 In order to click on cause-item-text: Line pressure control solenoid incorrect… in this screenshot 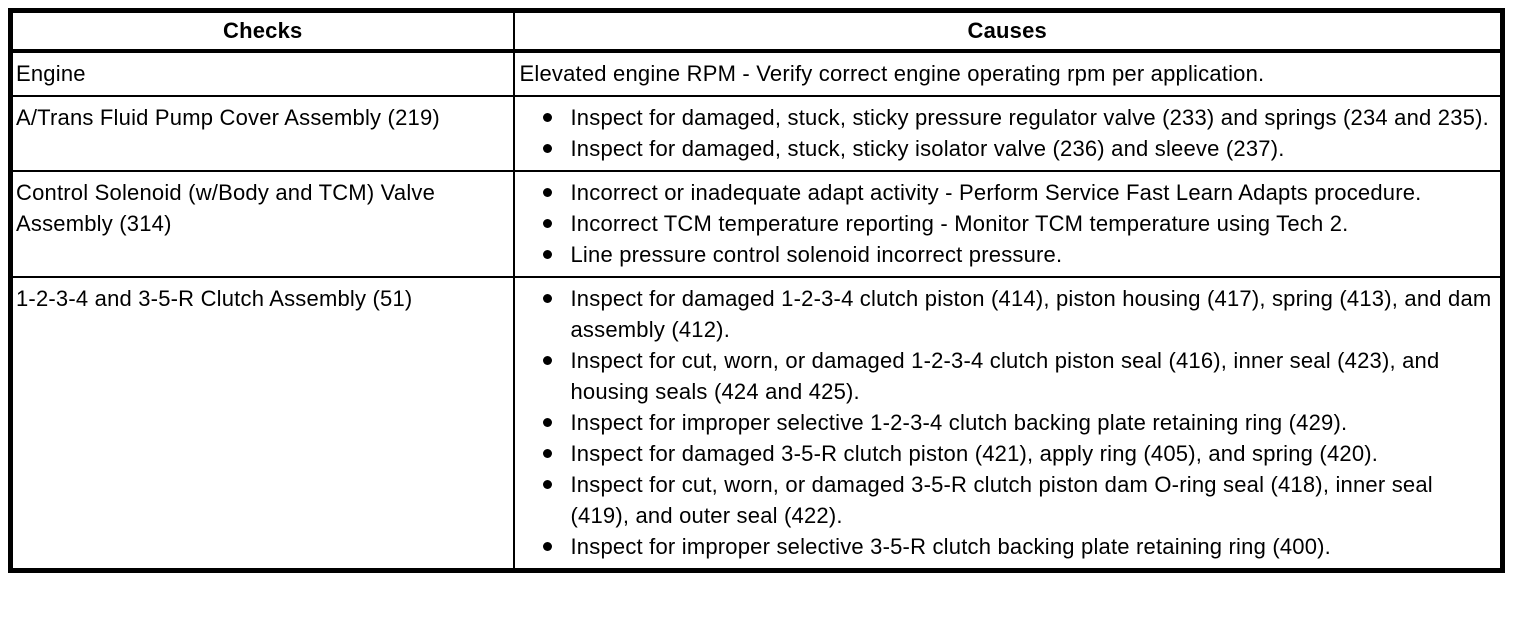, I will do `click(816, 254)`.